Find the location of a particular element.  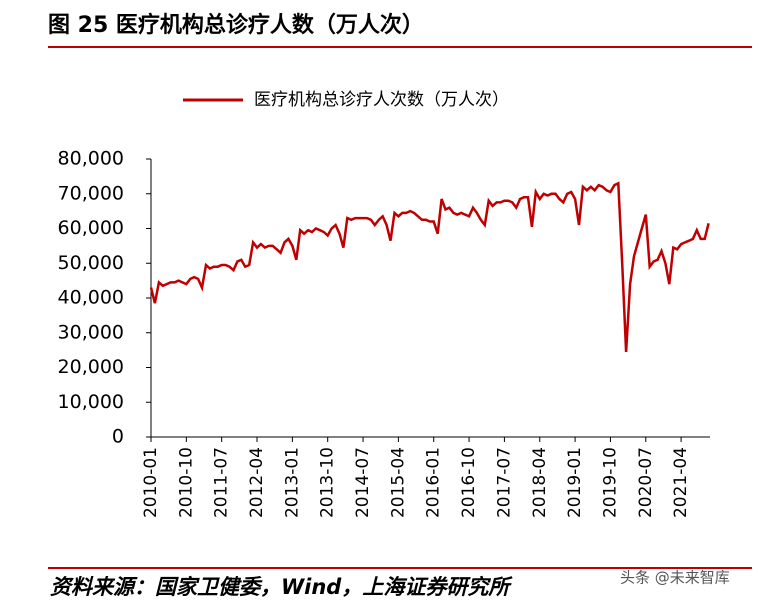

y-tick-label: 30,000 is located at coordinates (91, 332).